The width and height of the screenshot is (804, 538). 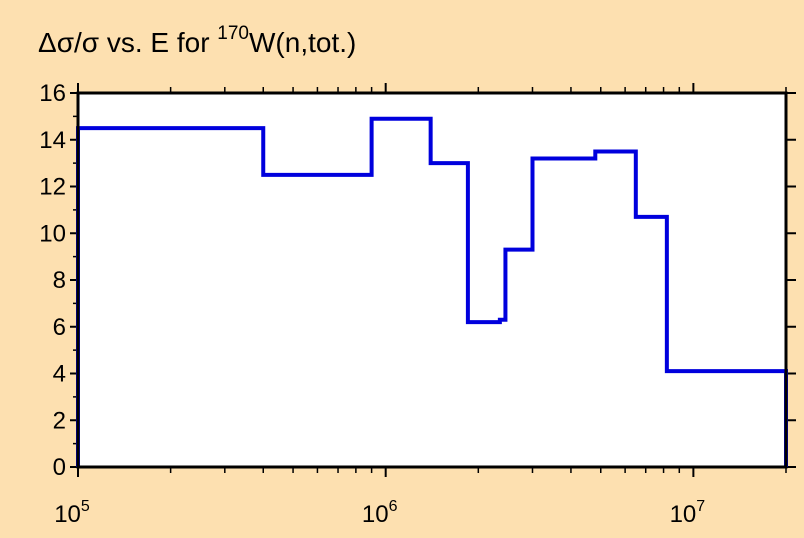 What do you see at coordinates (688, 513) in the screenshot?
I see `x-tick-label: 10⁷` at bounding box center [688, 513].